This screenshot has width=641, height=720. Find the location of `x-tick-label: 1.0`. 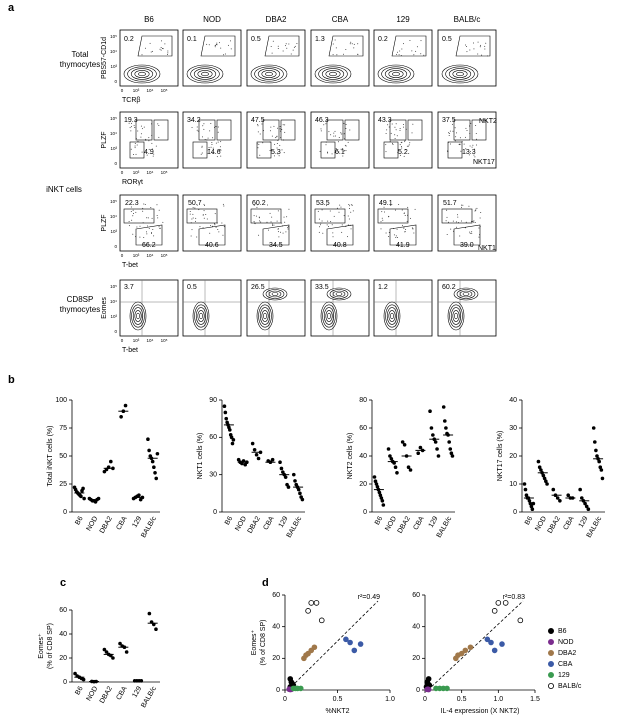

x-tick-label: 1.0 is located at coordinates (498, 699).